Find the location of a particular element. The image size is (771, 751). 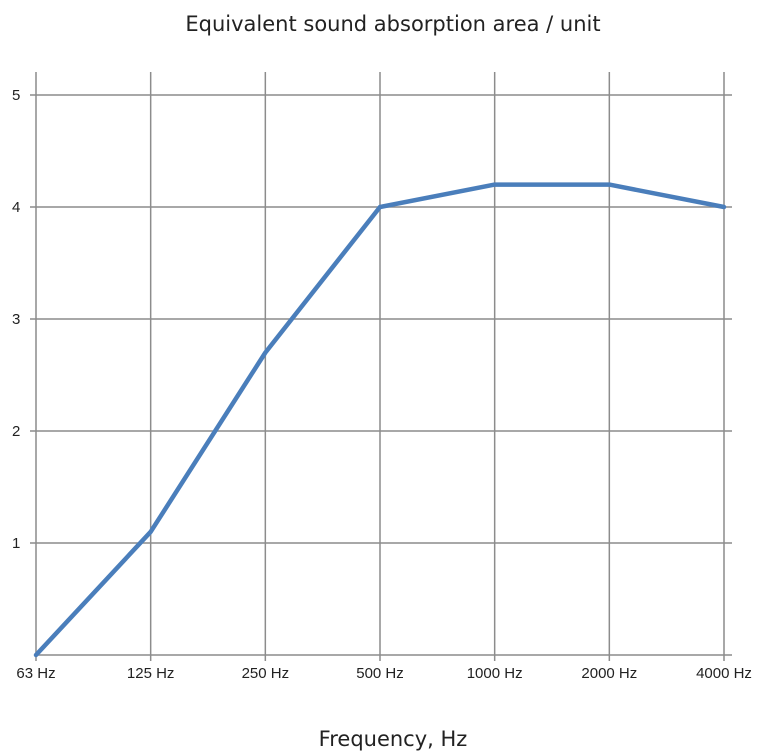

x-tick-label: 63 Hz is located at coordinates (35, 673).